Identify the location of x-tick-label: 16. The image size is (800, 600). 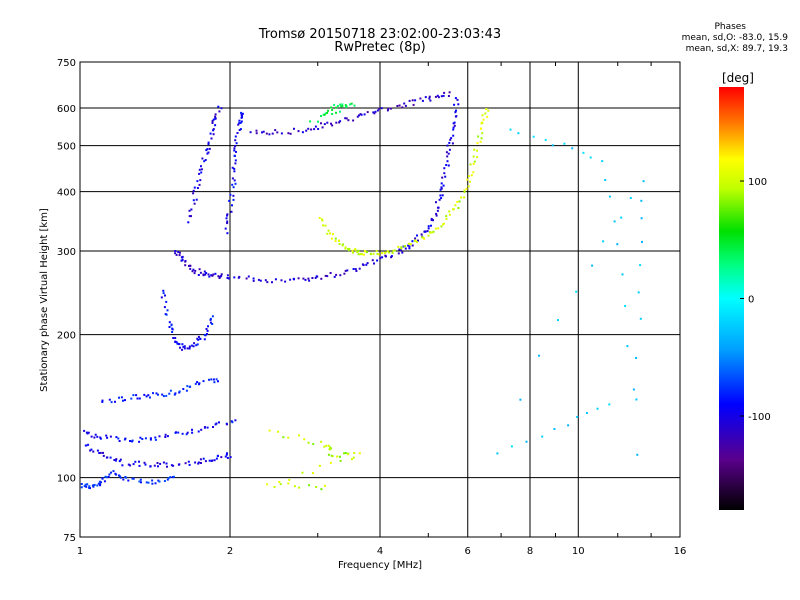
(680, 551).